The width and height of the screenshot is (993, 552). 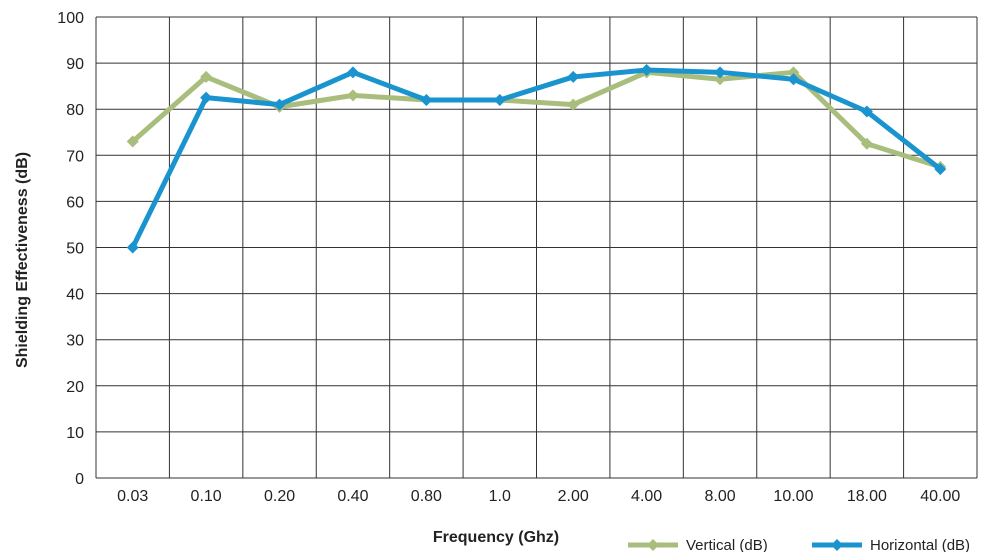 I want to click on y-axis-title: Shielding Effectiveness (dB), so click(x=22, y=260).